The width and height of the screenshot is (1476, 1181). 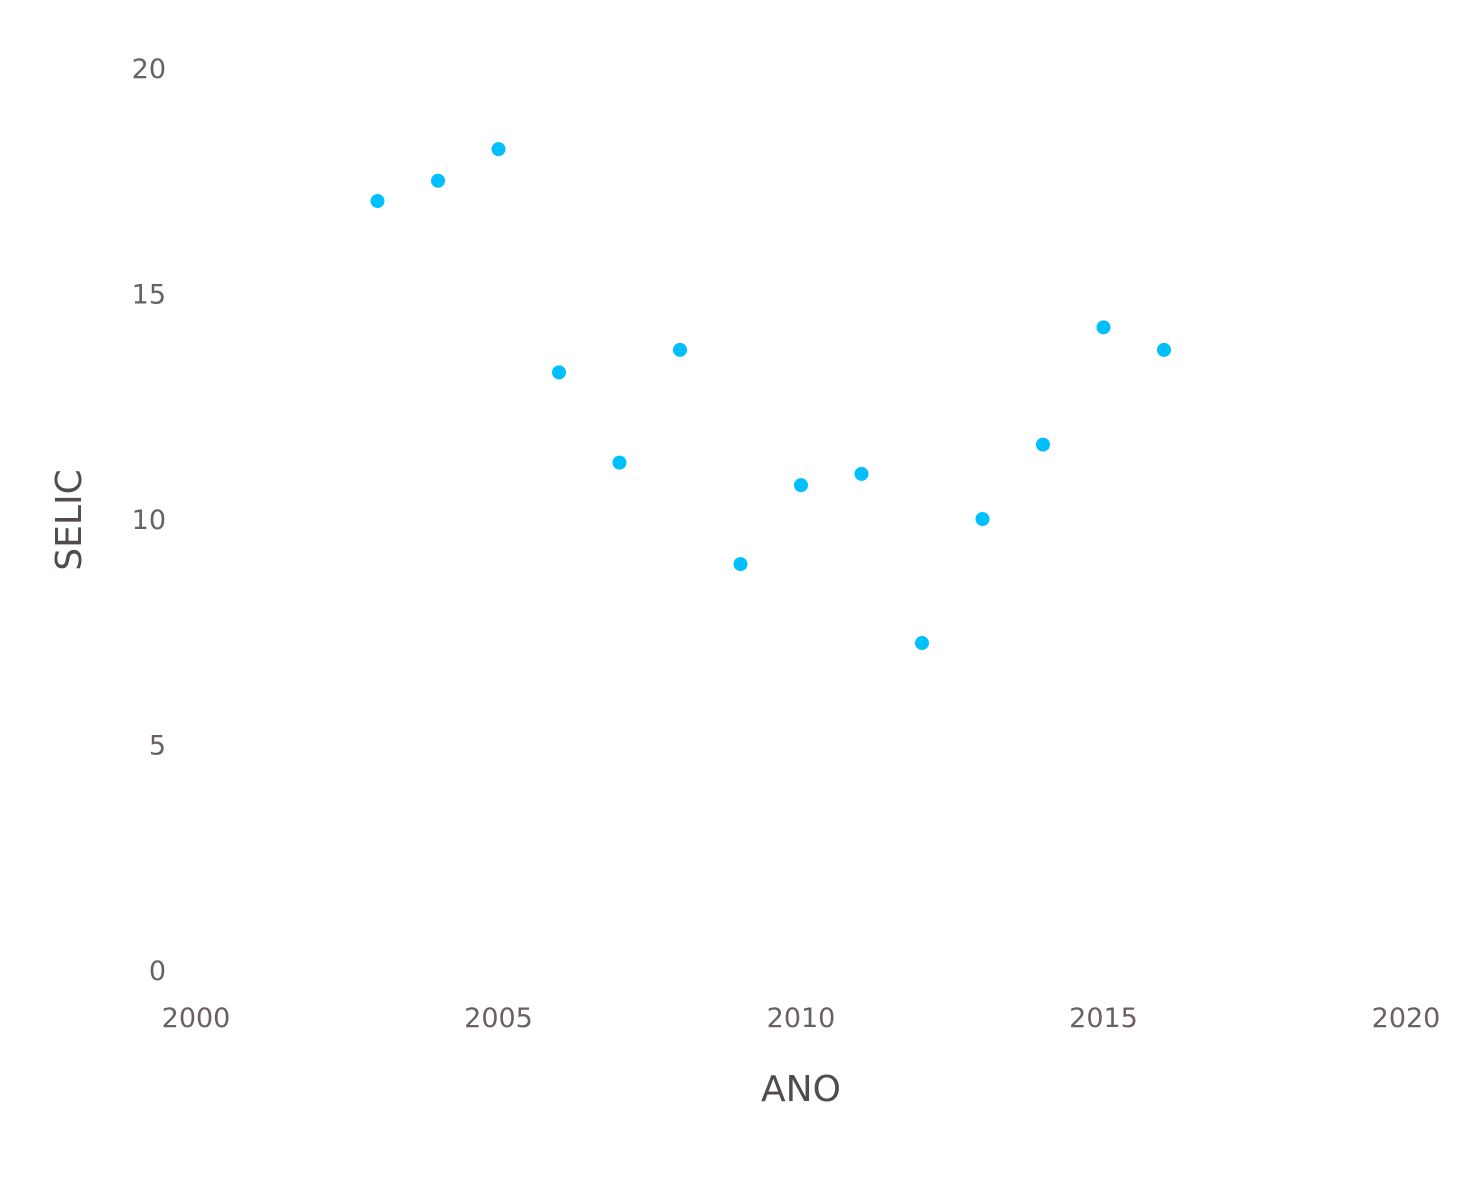 What do you see at coordinates (1103, 1018) in the screenshot?
I see `x-tick-label: 2015` at bounding box center [1103, 1018].